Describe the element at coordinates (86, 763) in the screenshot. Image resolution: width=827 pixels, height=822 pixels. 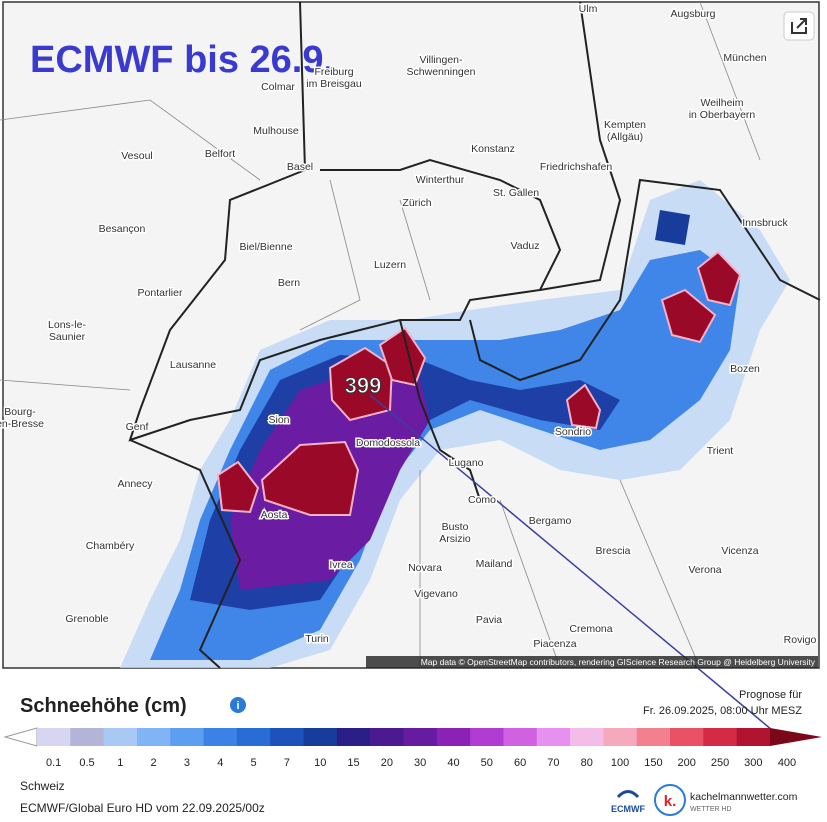
I see `legend-label: 0.5` at that location.